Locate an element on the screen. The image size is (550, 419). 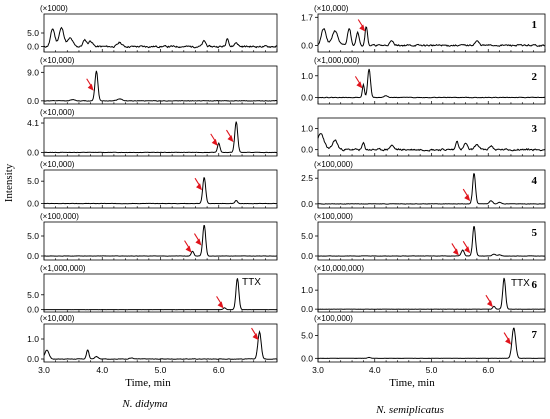
x-axis-title-left: Time, min is located at coordinates (148, 383).